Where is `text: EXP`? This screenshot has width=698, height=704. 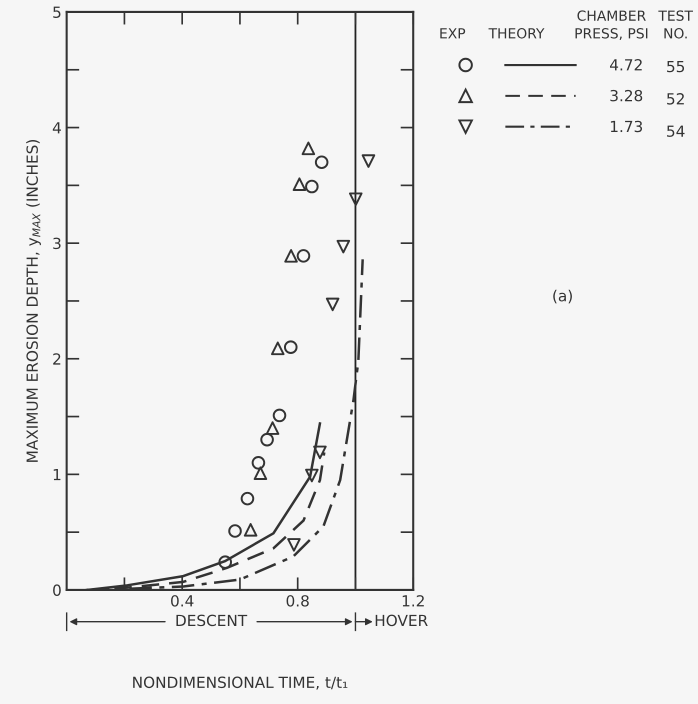
text: EXP is located at coordinates (453, 33).